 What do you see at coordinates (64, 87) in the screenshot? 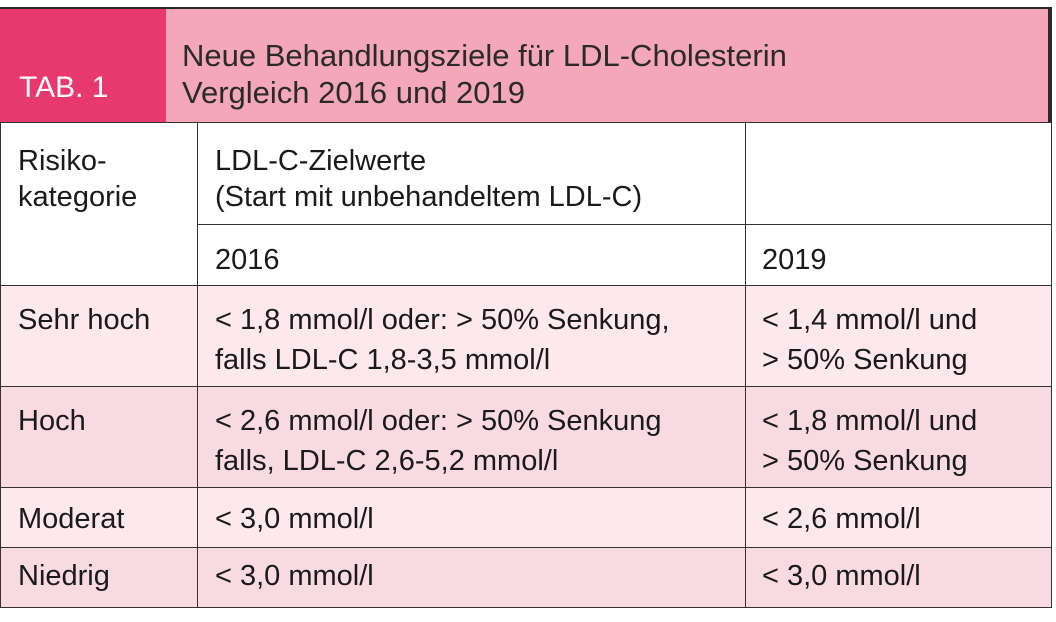
I see `tab-label-text: TAB. 1` at bounding box center [64, 87].